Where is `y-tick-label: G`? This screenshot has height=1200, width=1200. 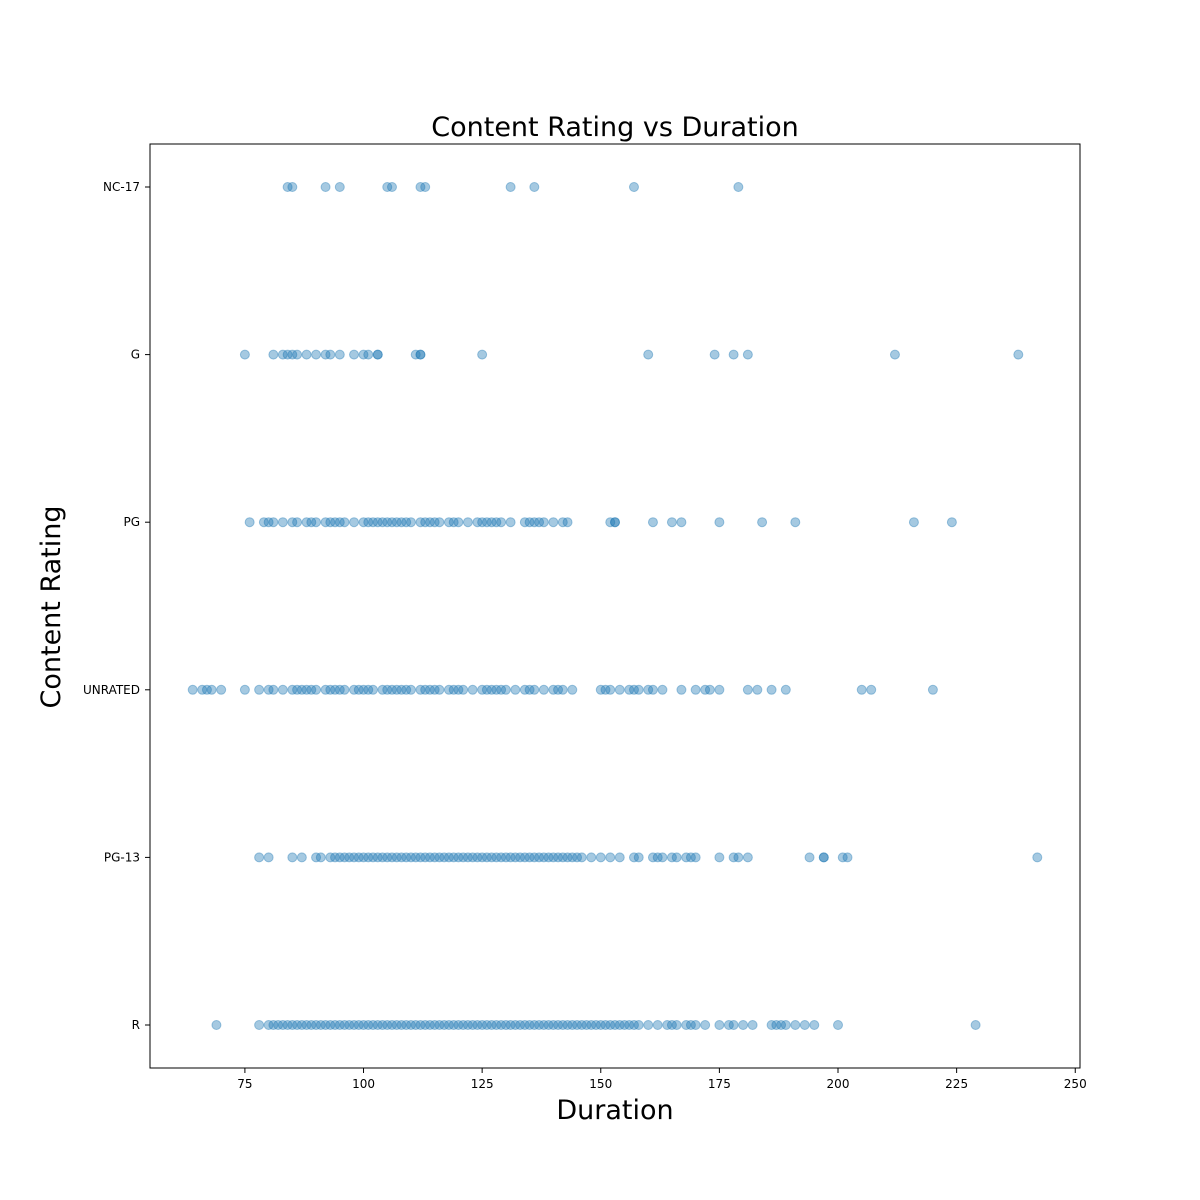
y-tick-label: G is located at coordinates (135, 355).